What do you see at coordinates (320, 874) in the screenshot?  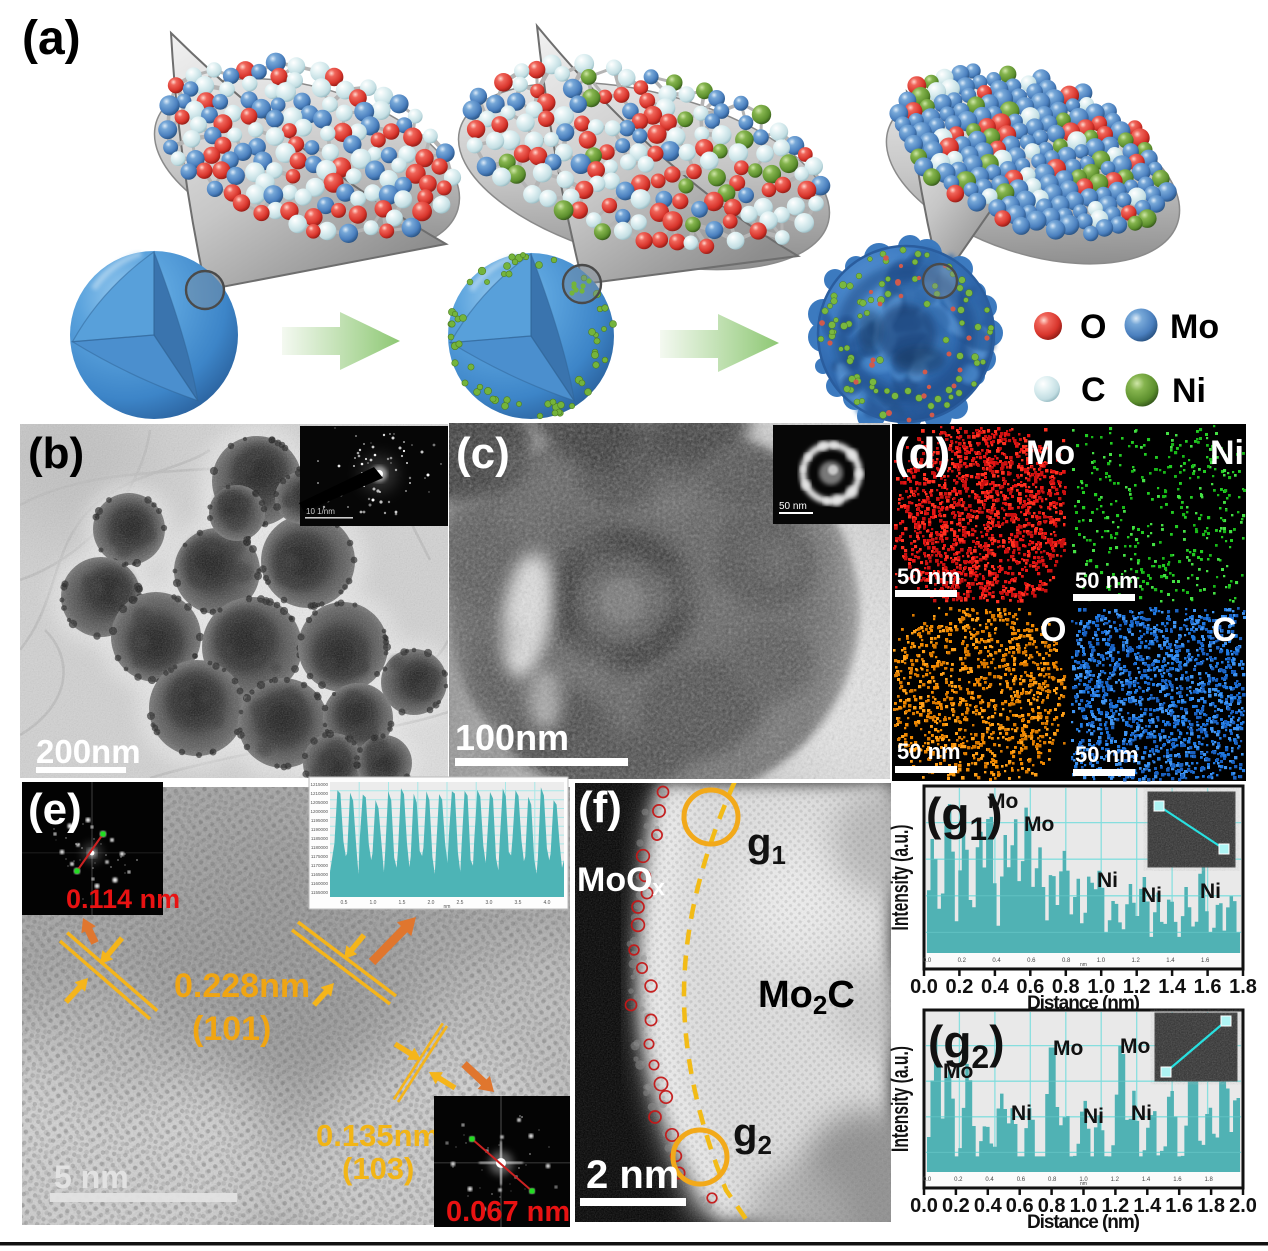 I see `svg-text: 1165000` at bounding box center [320, 874].